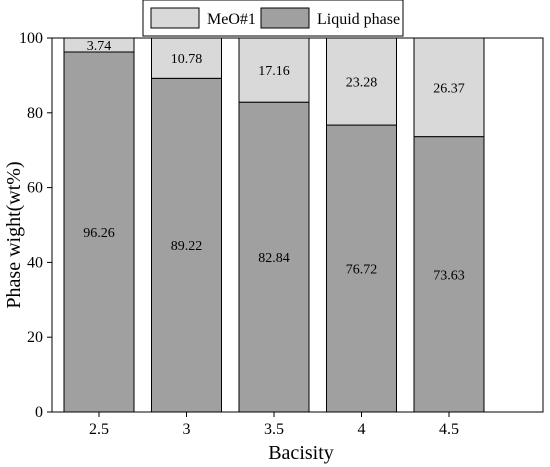 The height and width of the screenshot is (467, 550). I want to click on x-tick-label: 2.5, so click(99, 429).